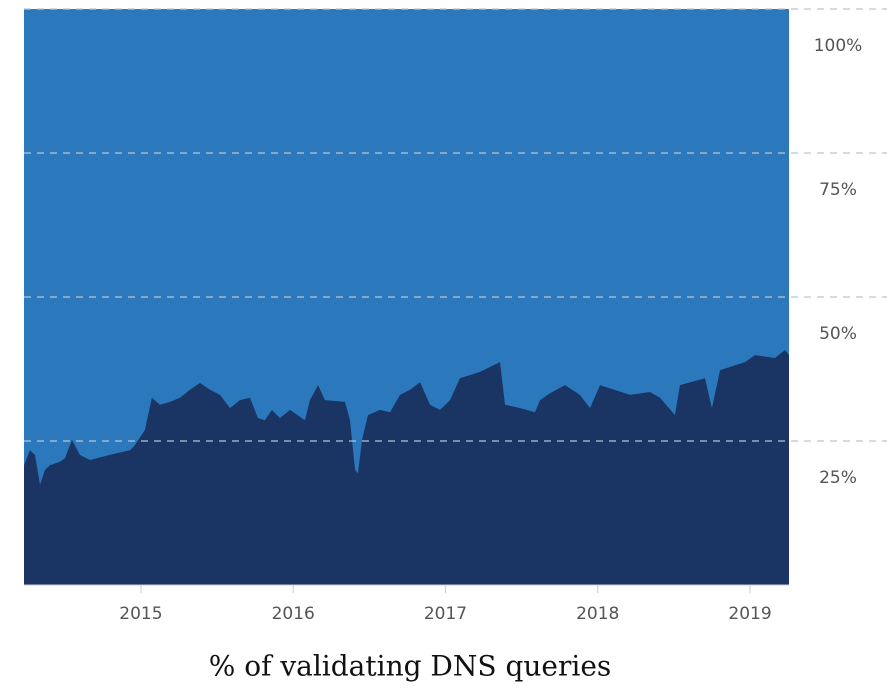 The width and height of the screenshot is (887, 692). Describe the element at coordinates (749, 614) in the screenshot. I see `x-tick-label: 2019` at that location.